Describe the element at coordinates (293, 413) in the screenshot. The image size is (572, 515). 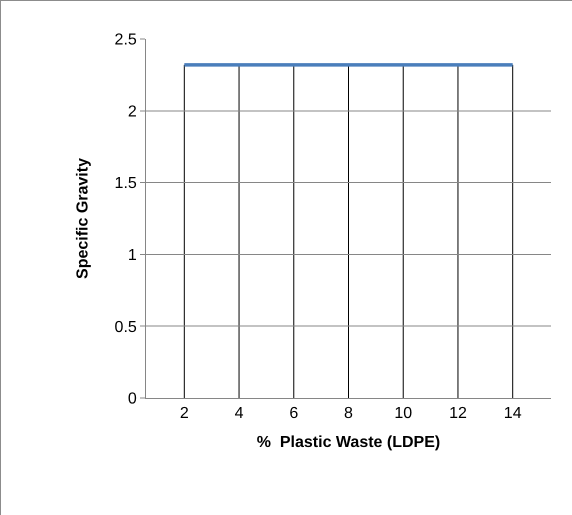
I see `x-tick-label: 6` at that location.